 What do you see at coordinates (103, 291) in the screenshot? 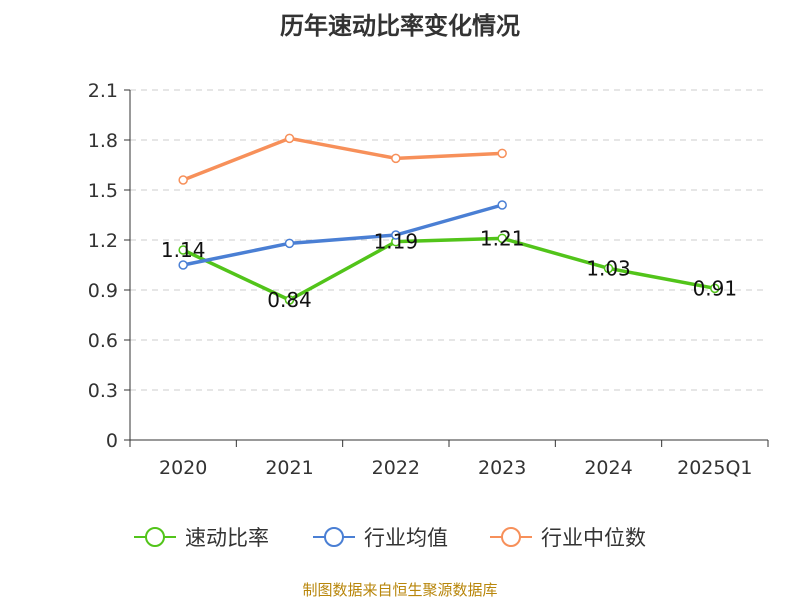
I see `y-tick-label: 0.9` at bounding box center [103, 291].